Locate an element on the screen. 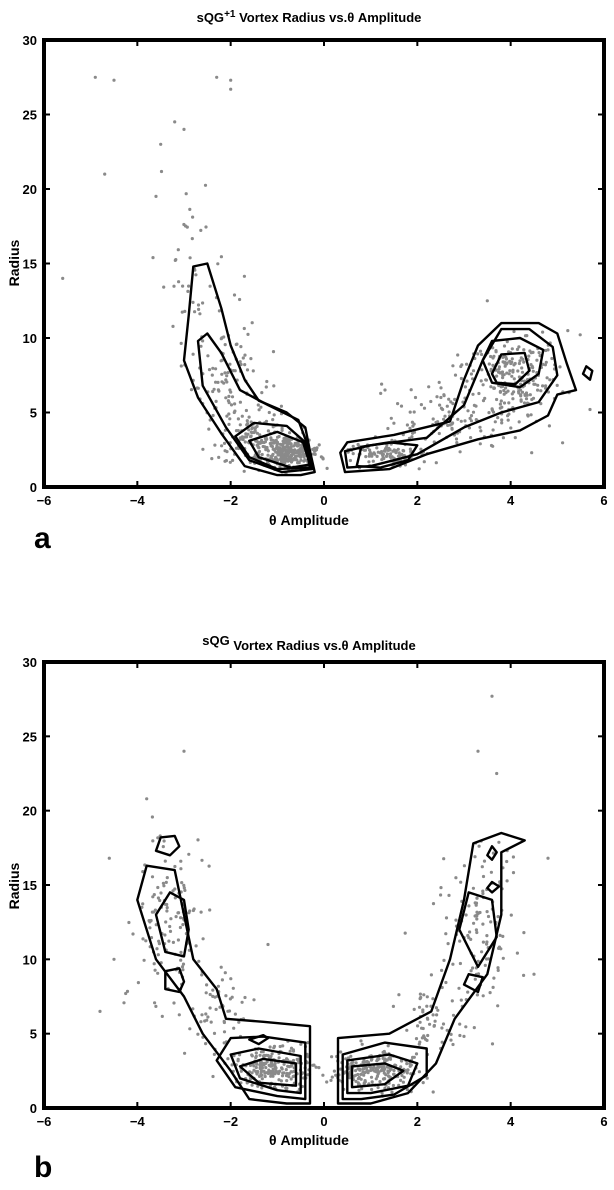  density-contours is located at coordinates (331, 968).